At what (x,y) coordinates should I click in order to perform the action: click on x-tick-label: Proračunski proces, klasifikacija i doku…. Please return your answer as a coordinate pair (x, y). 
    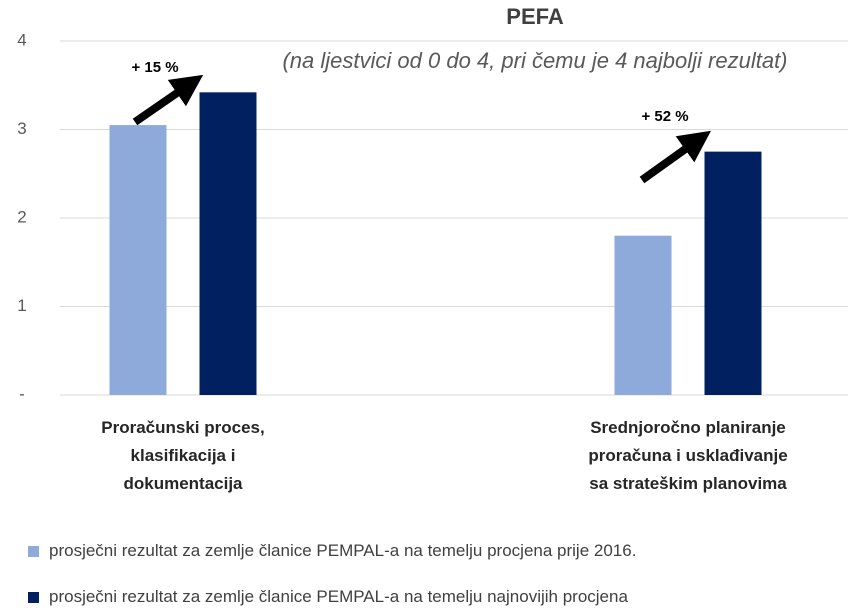
    Looking at the image, I should click on (183, 455).